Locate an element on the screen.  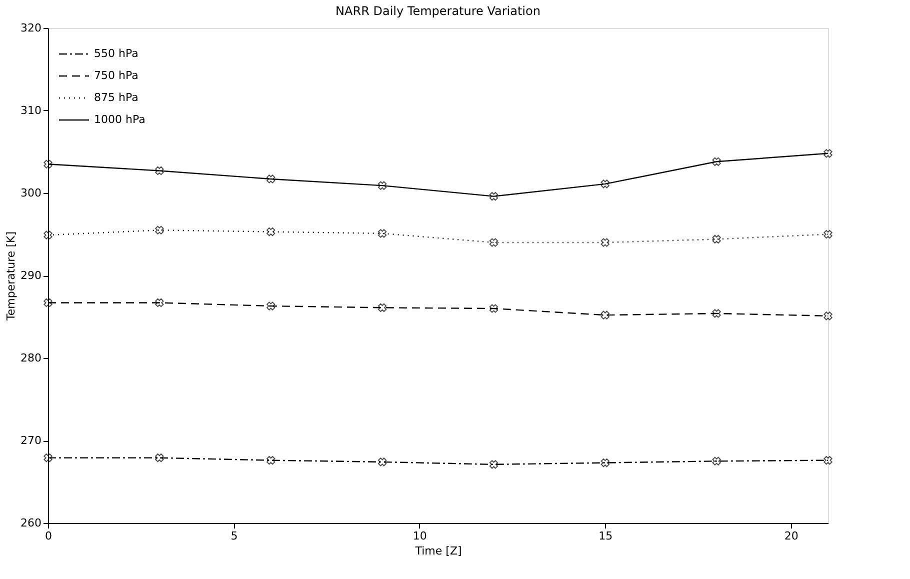
y-tick-label: 260 is located at coordinates (31, 523).